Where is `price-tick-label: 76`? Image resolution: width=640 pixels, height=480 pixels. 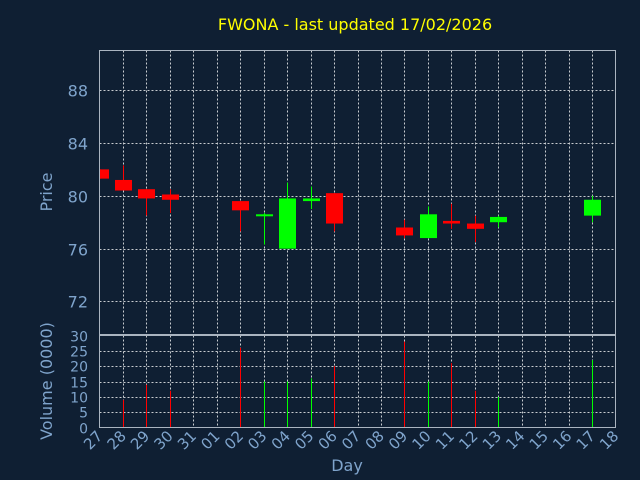
price-tick-label: 76 is located at coordinates (78, 250).